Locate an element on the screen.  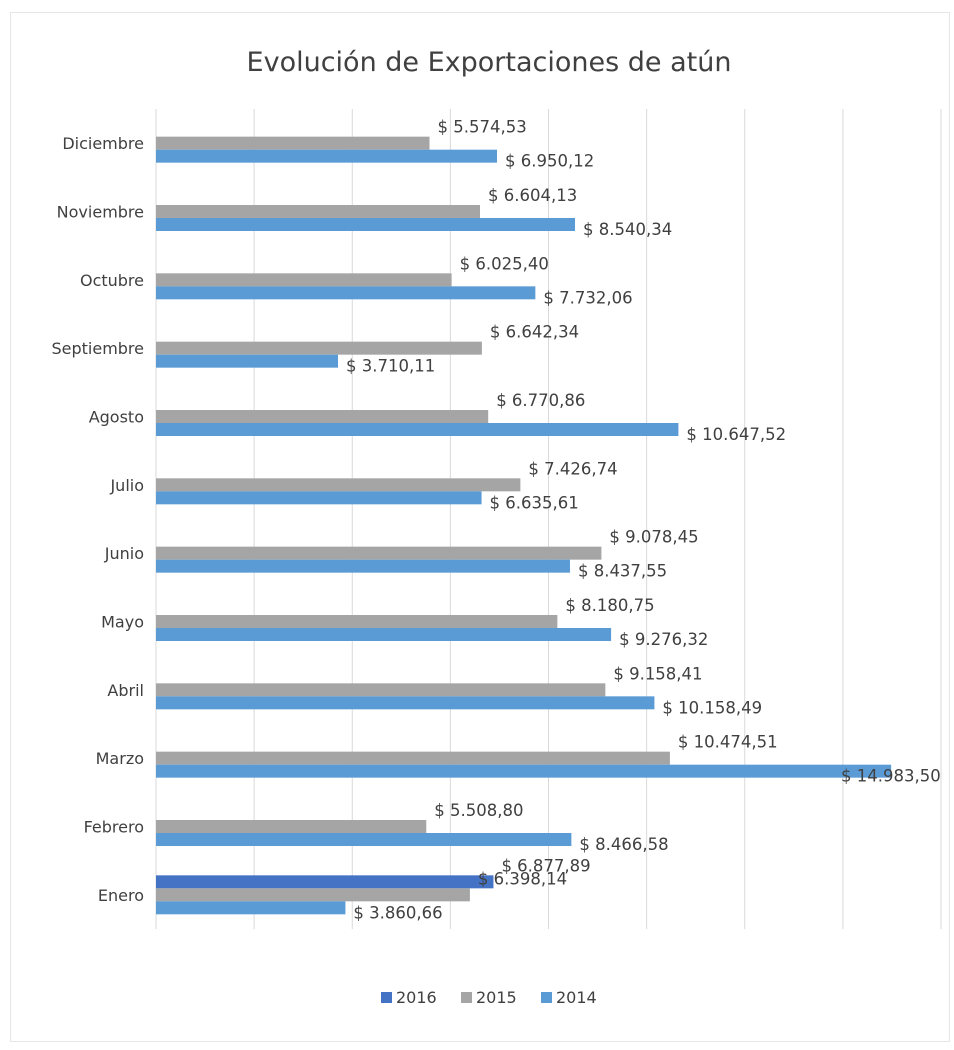
bar-2015-septiembre is located at coordinates (319, 348).